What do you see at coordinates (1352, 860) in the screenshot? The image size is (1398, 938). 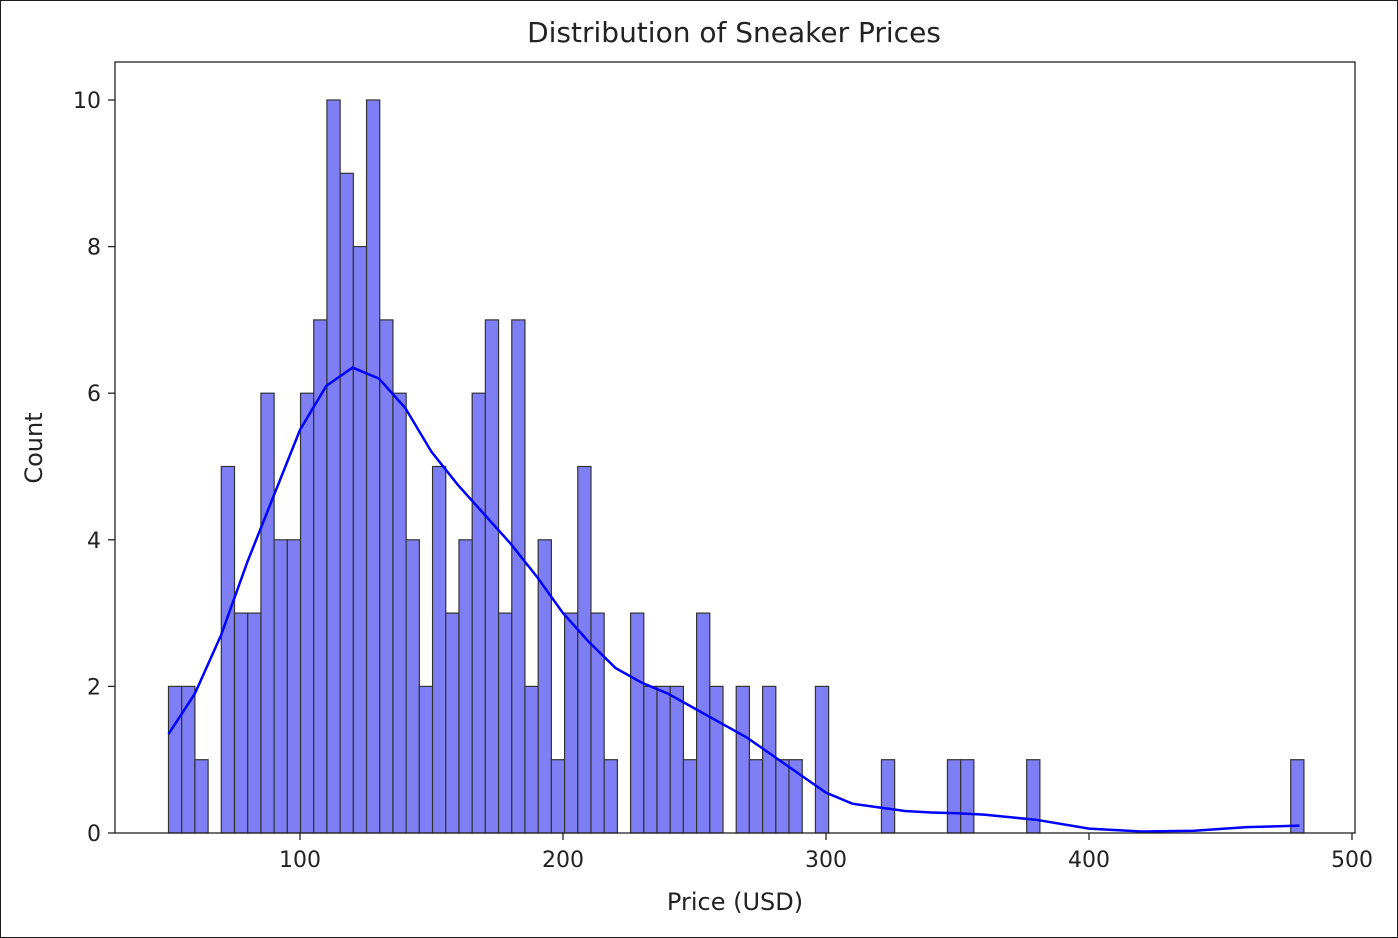 I see `x-tick-label: 500` at bounding box center [1352, 860].